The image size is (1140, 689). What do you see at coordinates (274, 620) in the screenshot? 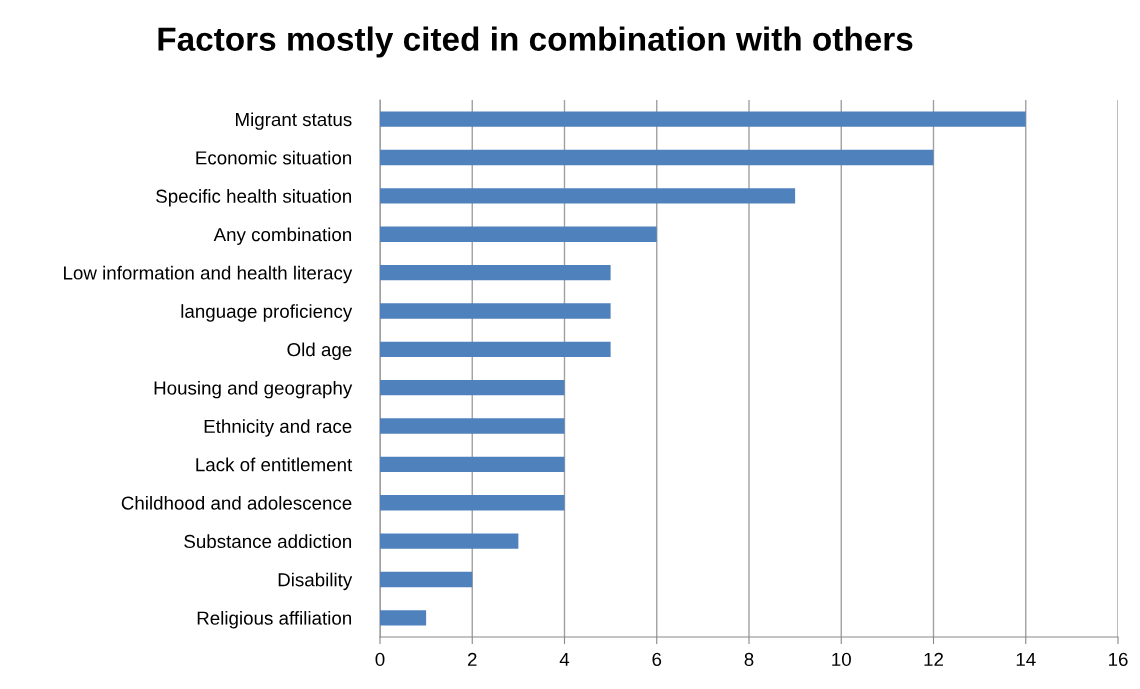
I see `y-tick-label: Religious affiliation` at bounding box center [274, 620].